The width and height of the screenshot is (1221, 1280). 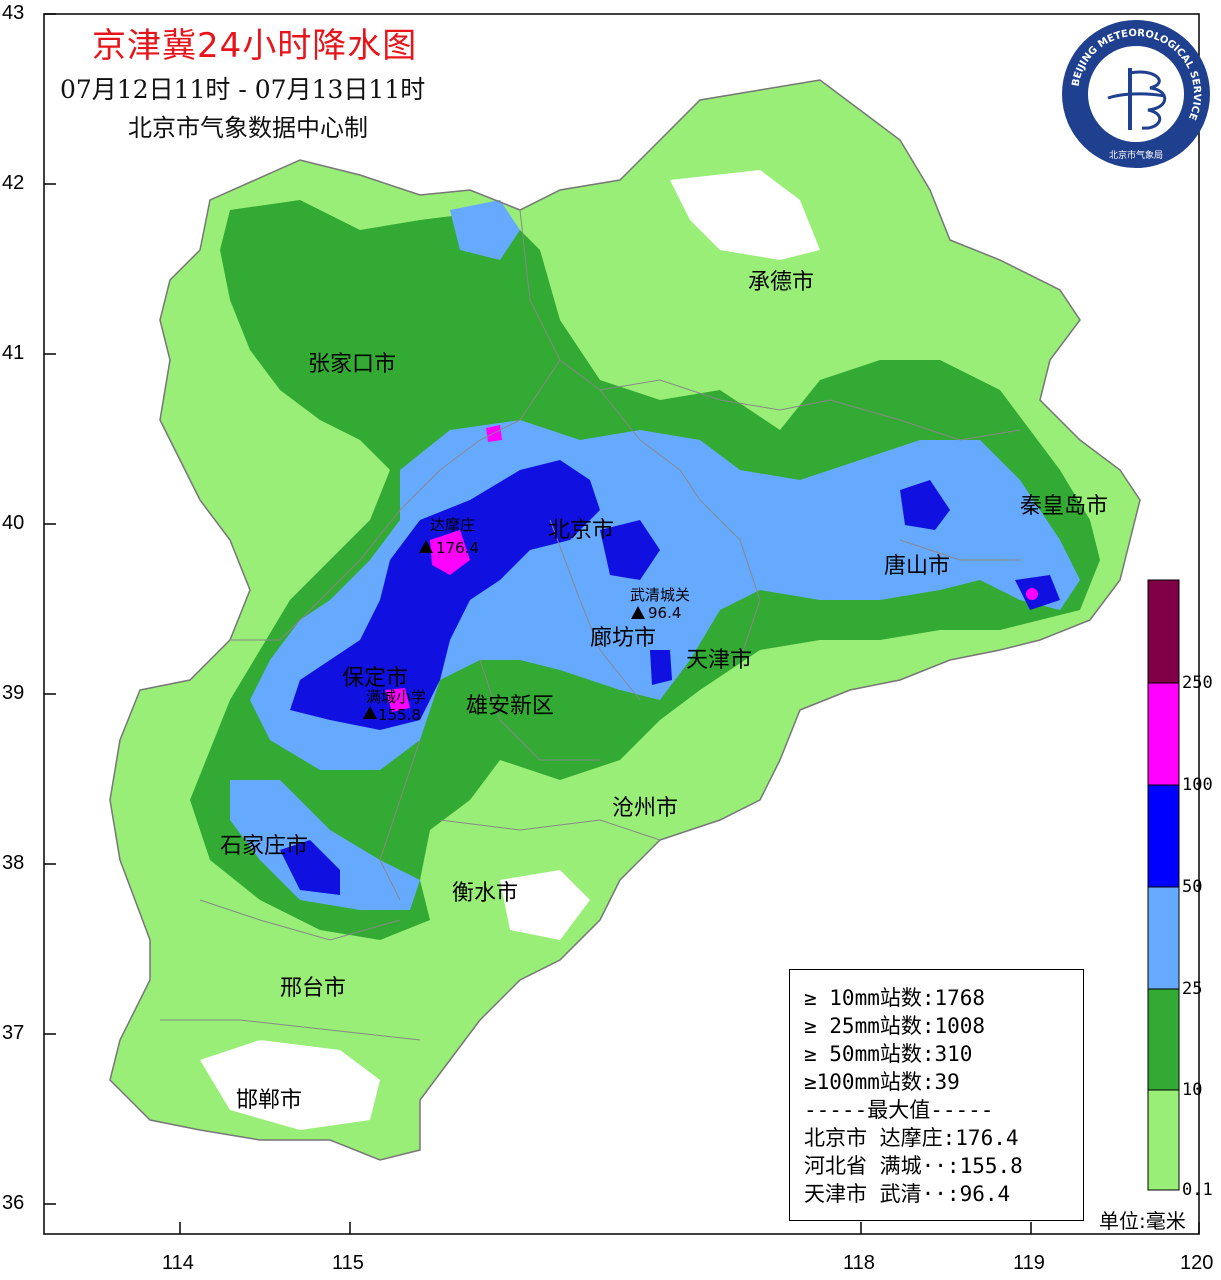 What do you see at coordinates (1136, 94) in the screenshot?
I see `bms-logo: BEIJING METEOROLOGICAL SERVICE 北京市气象局` at bounding box center [1136, 94].